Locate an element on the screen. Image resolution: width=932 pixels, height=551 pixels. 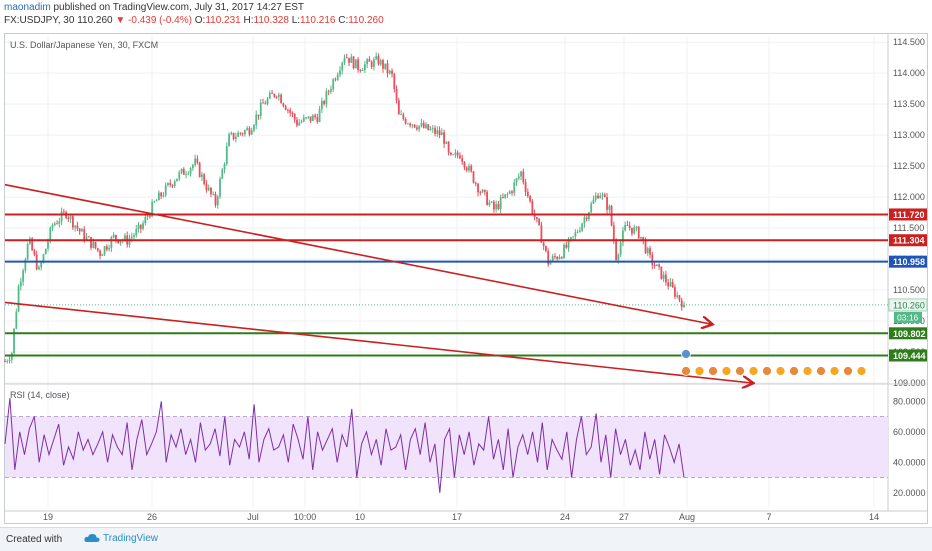
tradingview-link: TradingView is located at coordinates (121, 538).